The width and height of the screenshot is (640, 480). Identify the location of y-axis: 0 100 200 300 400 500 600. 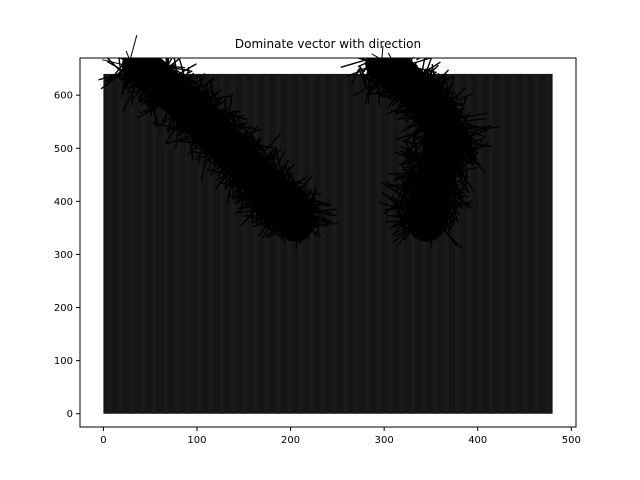
(67, 255).